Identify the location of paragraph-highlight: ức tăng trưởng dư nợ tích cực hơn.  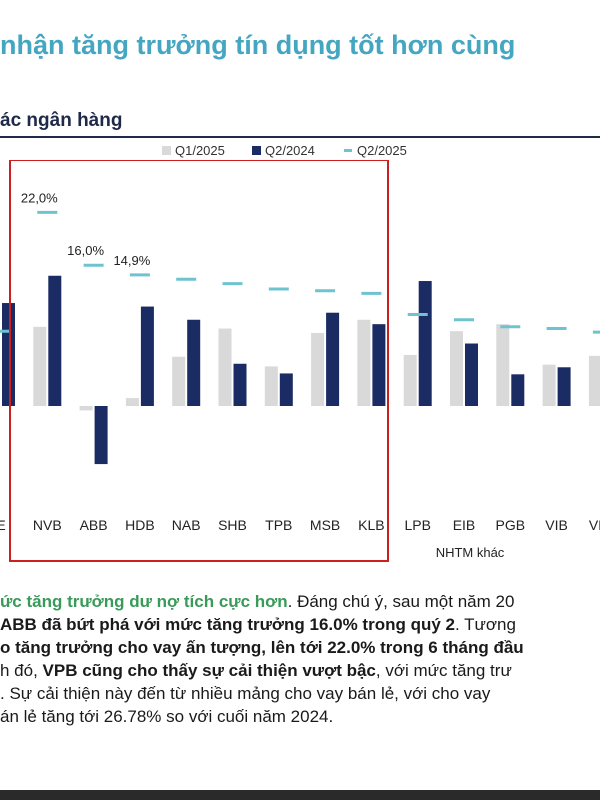
(144, 601).